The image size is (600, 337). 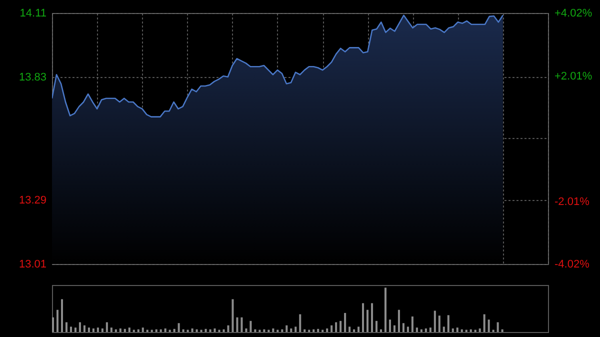 I want to click on y2-tick-label: -4.02%, so click(x=572, y=264).